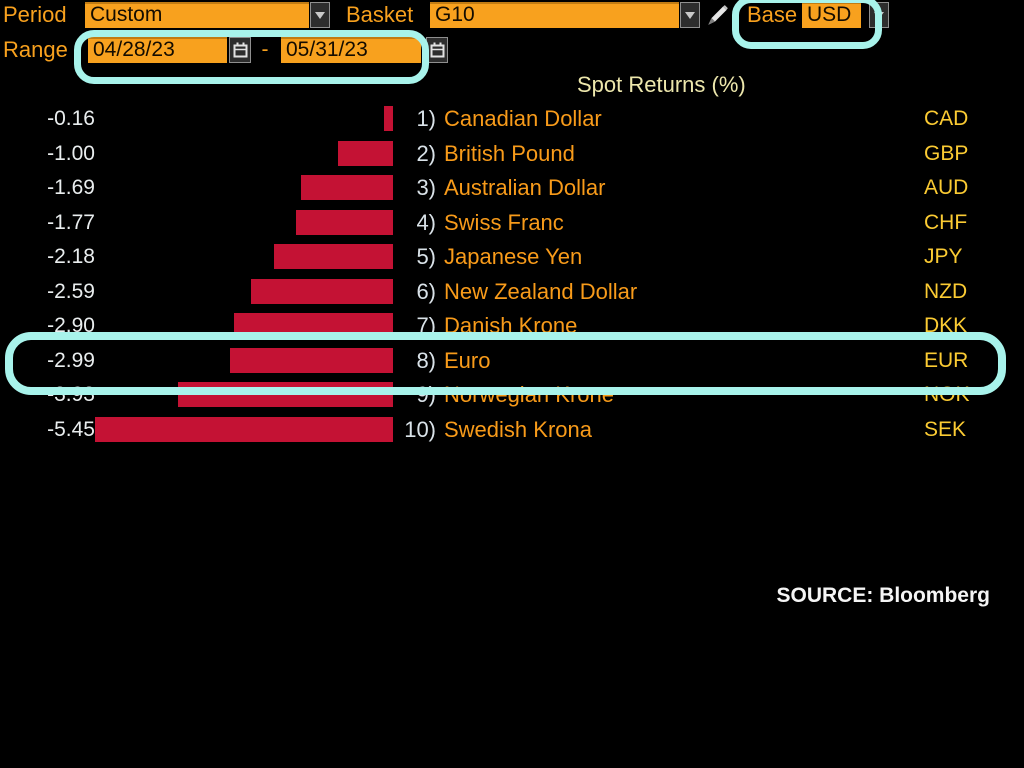 This screenshot has height=768, width=1024. I want to click on row-number: 5), so click(426, 256).